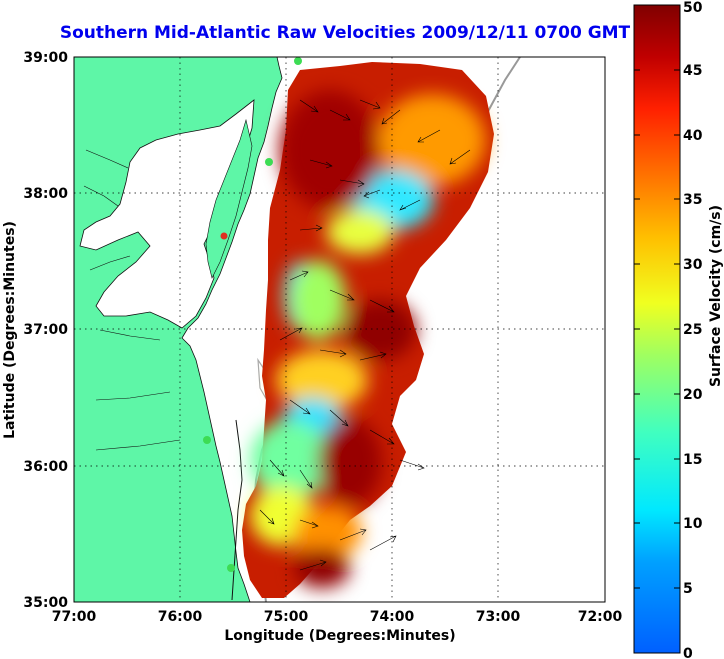 This screenshot has width=724, height=659. Describe the element at coordinates (45, 467) in the screenshot. I see `y-tick-label: 36:00` at that location.